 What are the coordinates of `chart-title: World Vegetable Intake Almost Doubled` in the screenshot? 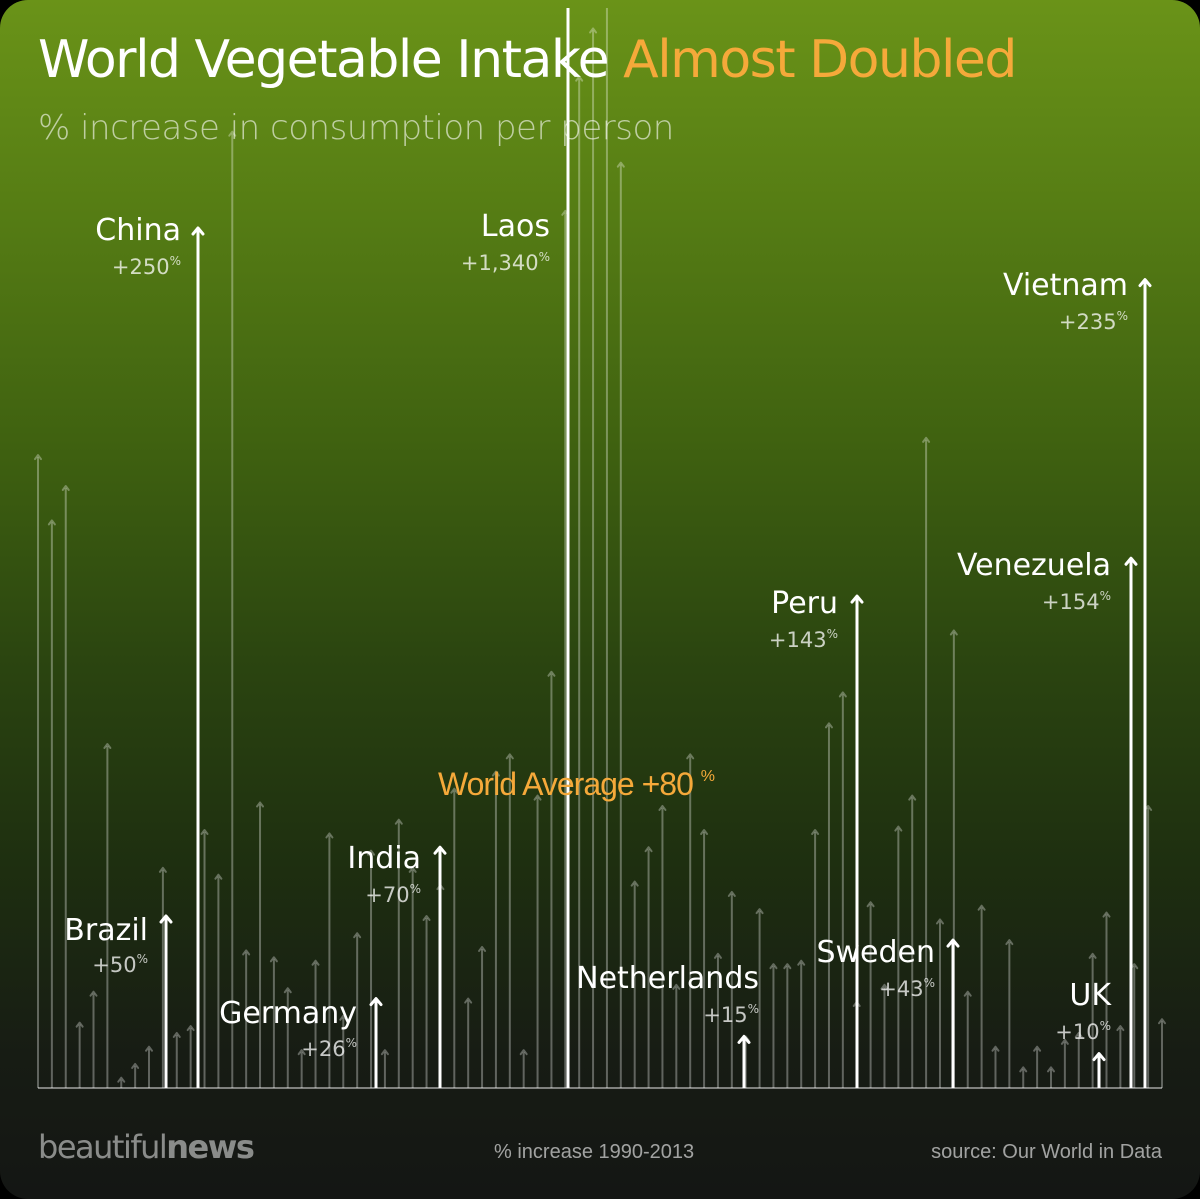 It's located at (527, 60).